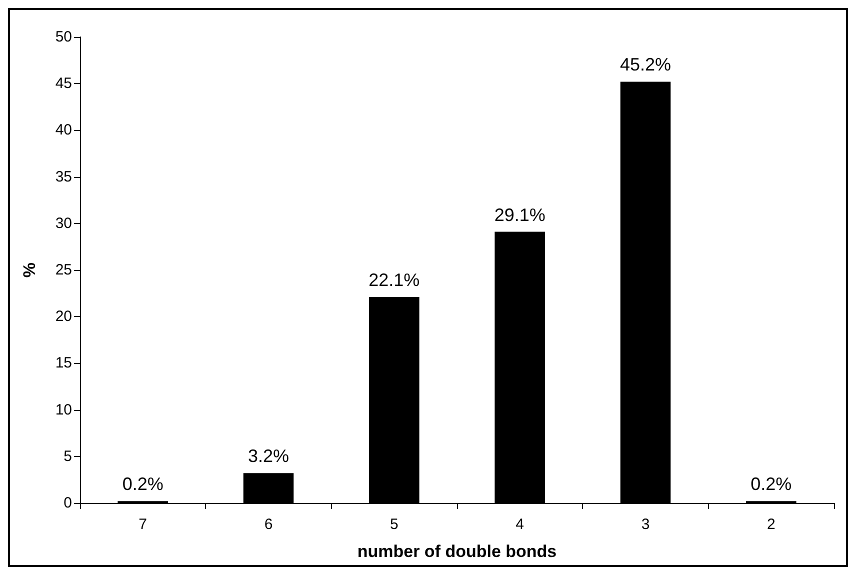 The image size is (854, 575). I want to click on y-tick-label: 15, so click(63, 363).